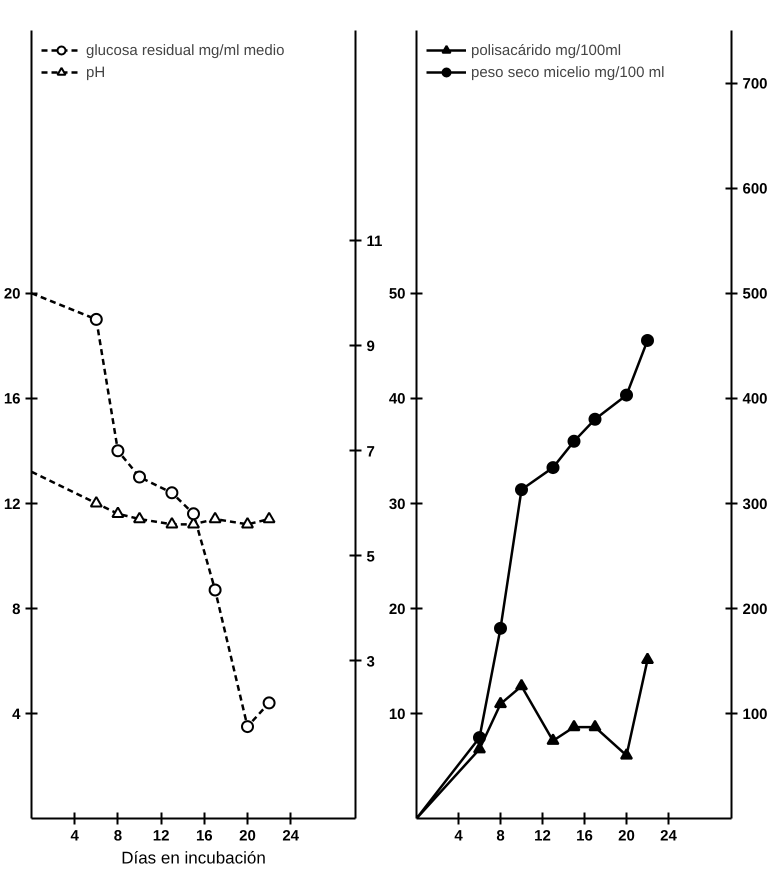  Describe the element at coordinates (17, 714) in the screenshot. I see `y-tick-label: 4` at that location.